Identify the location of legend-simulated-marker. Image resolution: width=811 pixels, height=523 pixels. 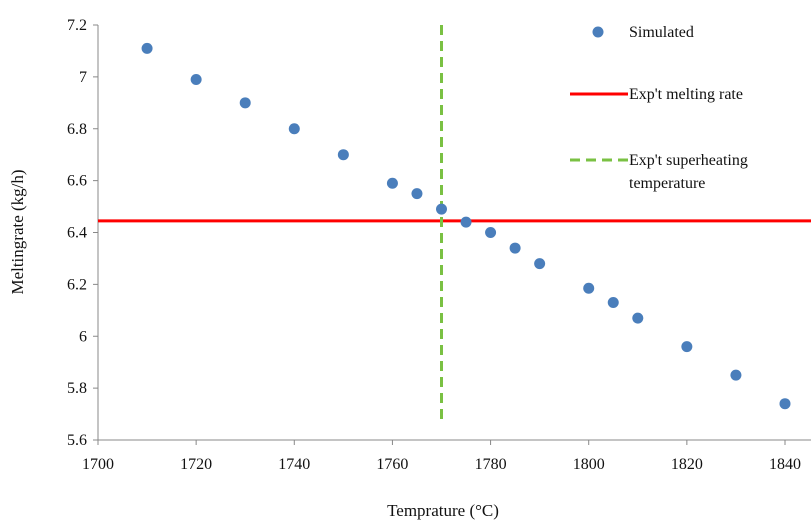
(598, 32).